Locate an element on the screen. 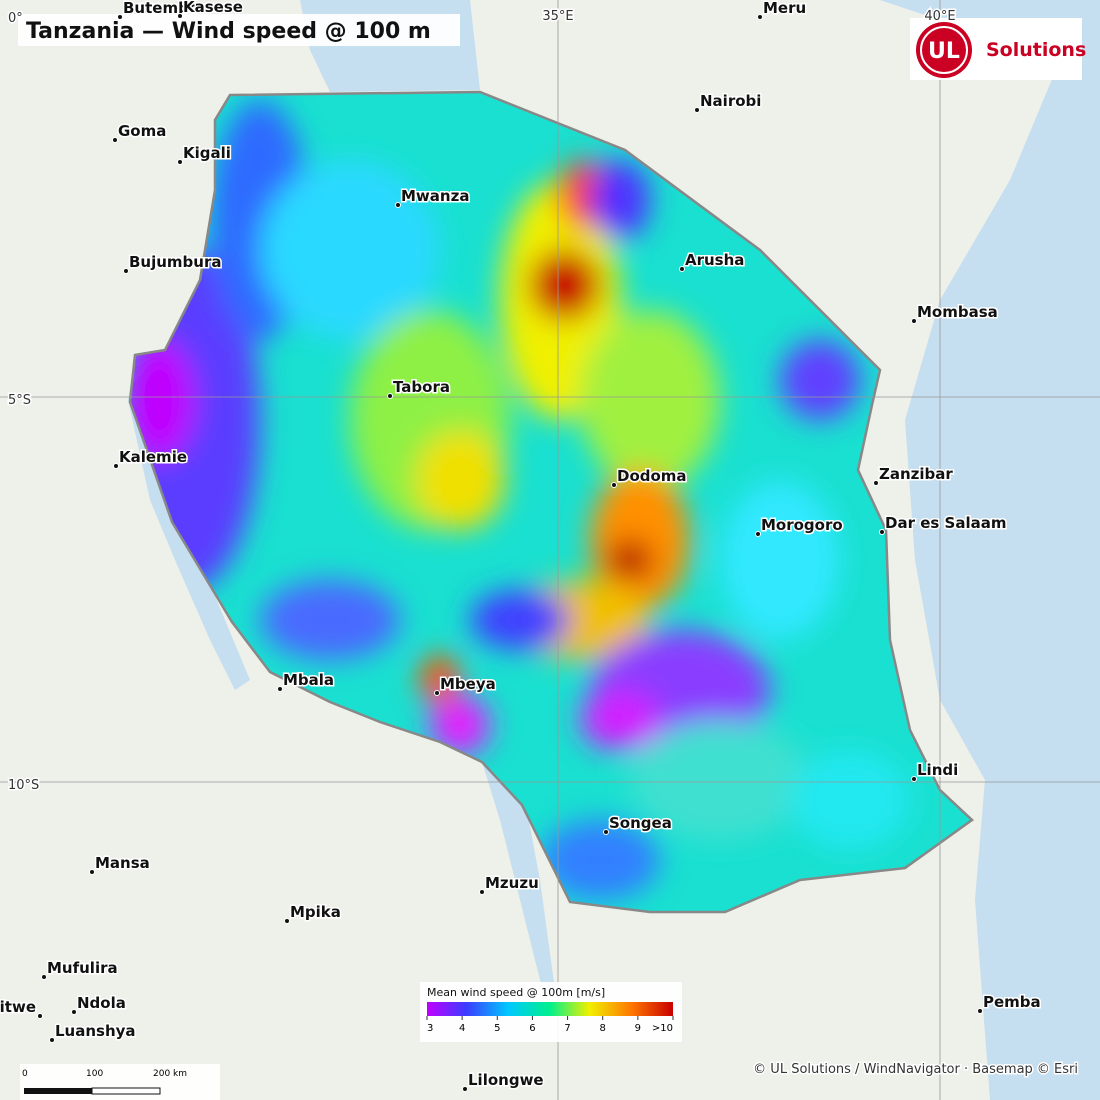  legend-colorbar is located at coordinates (550, 1009).